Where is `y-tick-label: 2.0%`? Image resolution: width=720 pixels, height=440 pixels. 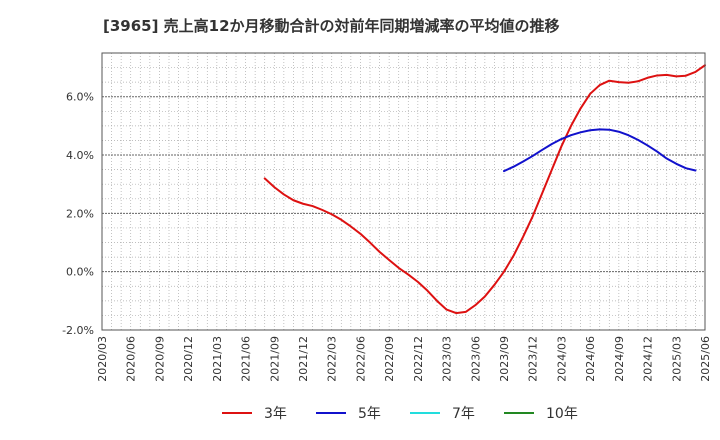 y-tick-label: 2.0% is located at coordinates (80, 213).